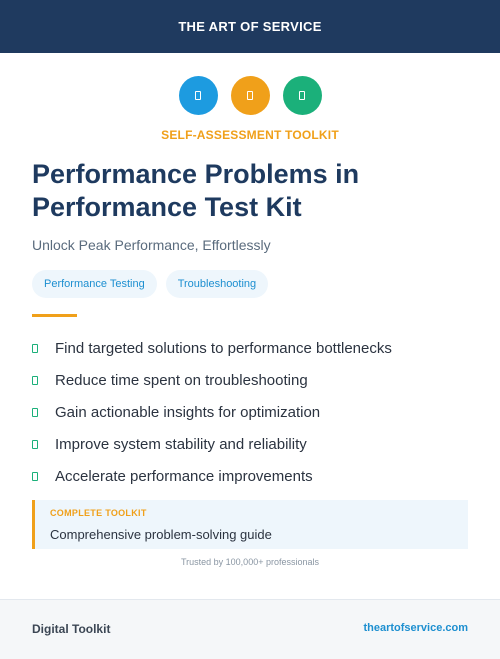  I want to click on benefit-text: Accelerate performance improvements, so click(184, 476).